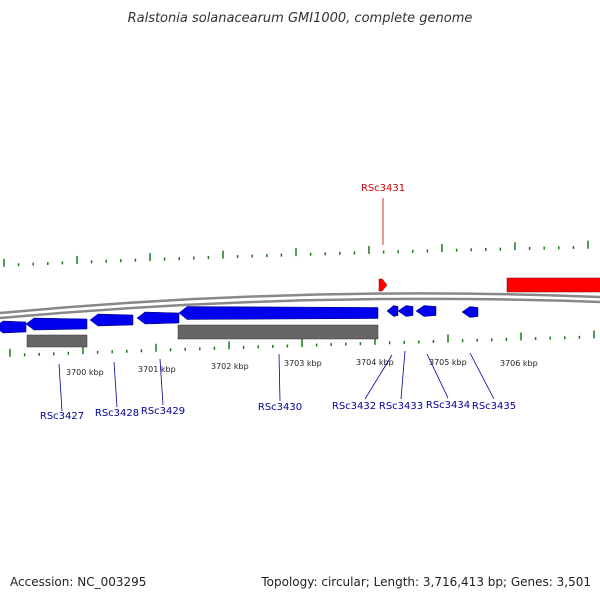  I want to click on gene-label-RSc3428: RSc3428, so click(117, 413).